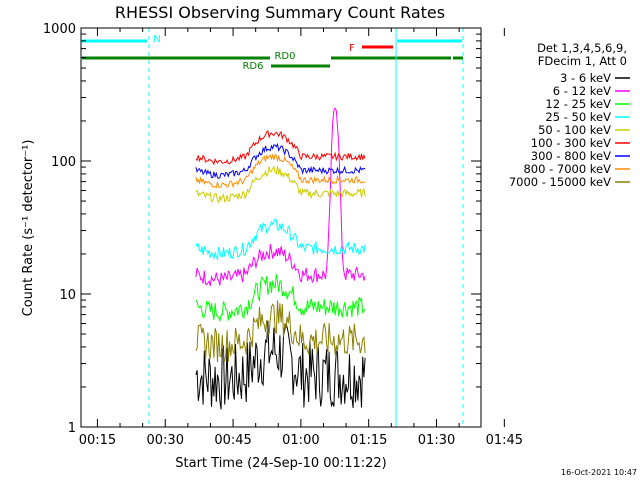 Image resolution: width=640 pixels, height=480 pixels. What do you see at coordinates (165, 440) in the screenshot?
I see `x-tick-label: 00:30` at bounding box center [165, 440].